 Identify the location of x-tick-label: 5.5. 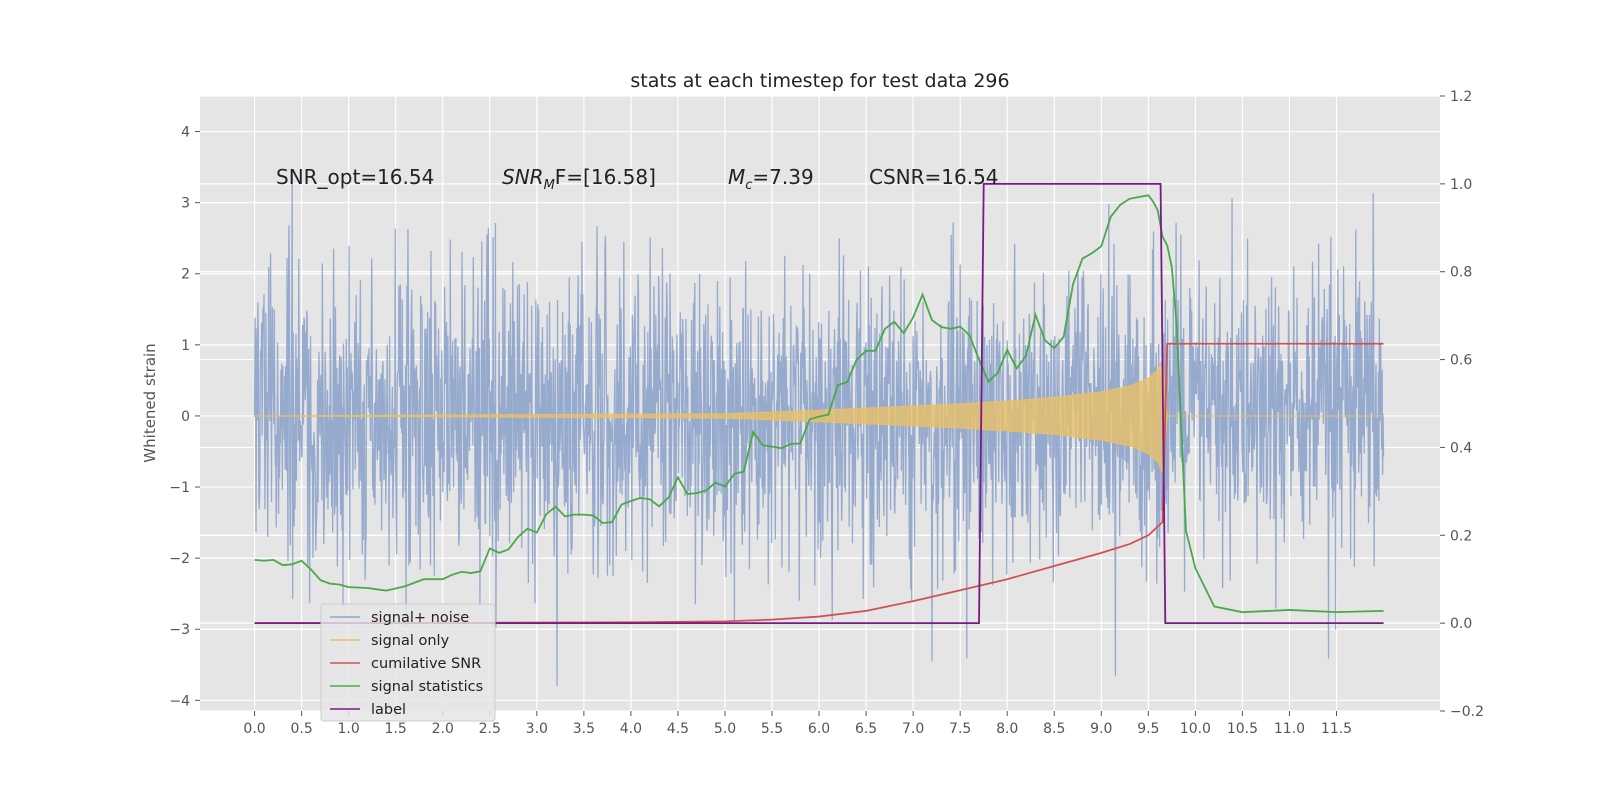
(772, 729).